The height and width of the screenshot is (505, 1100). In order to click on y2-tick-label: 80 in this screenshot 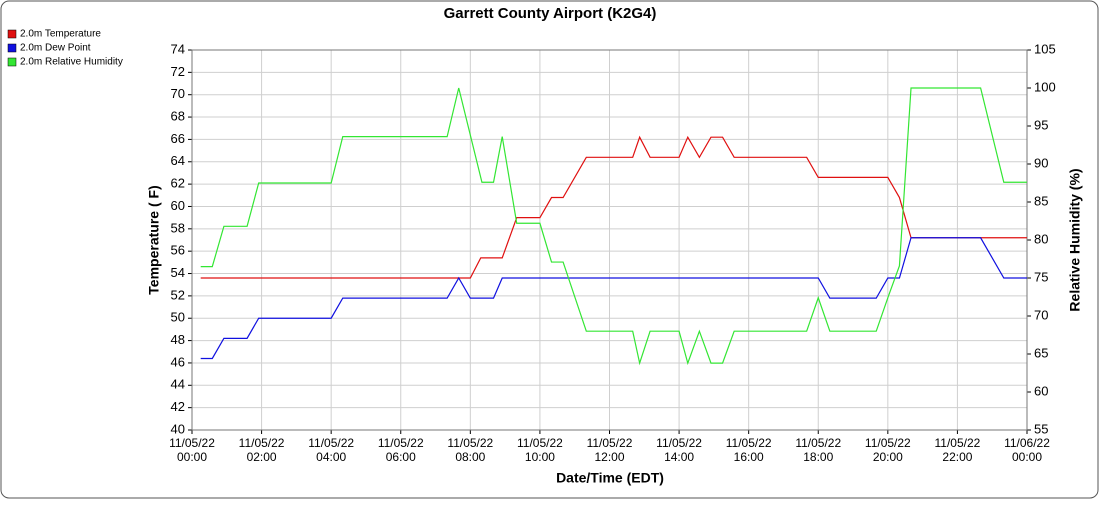, I will do `click(1041, 238)`.